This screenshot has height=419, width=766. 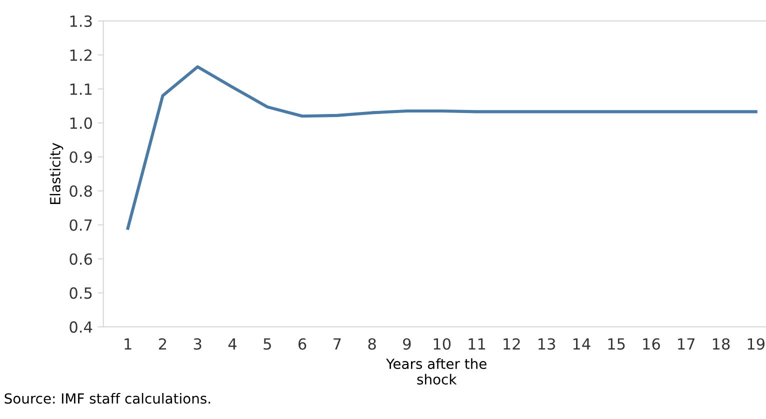 What do you see at coordinates (651, 344) in the screenshot?
I see `x-tick-label: 16` at bounding box center [651, 344].